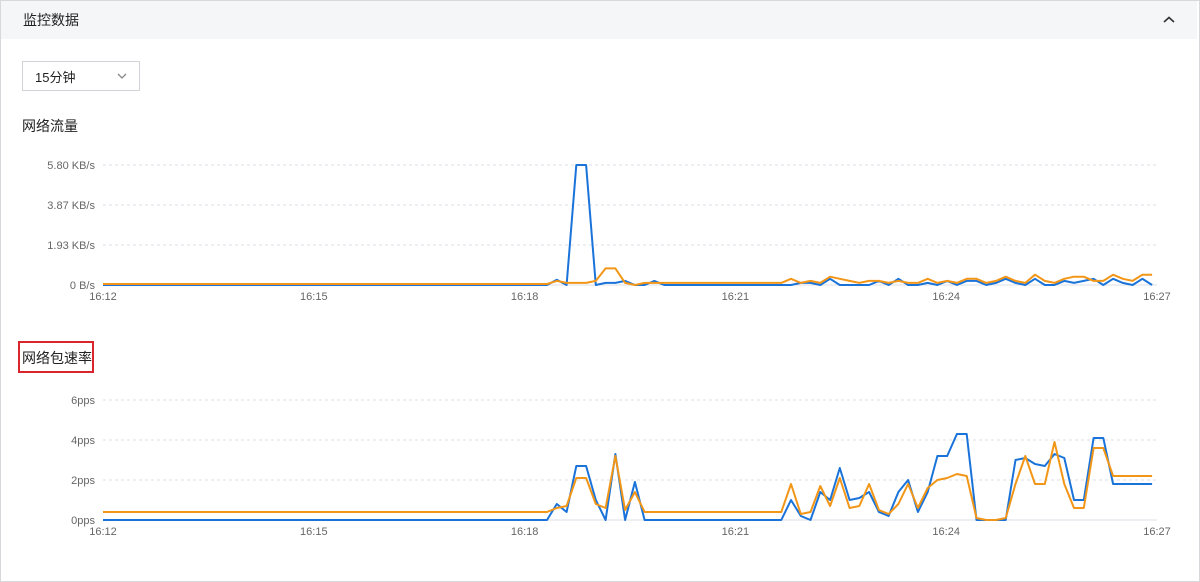  What do you see at coordinates (599, 20) in the screenshot?
I see `panel-header: 监控数据` at bounding box center [599, 20].